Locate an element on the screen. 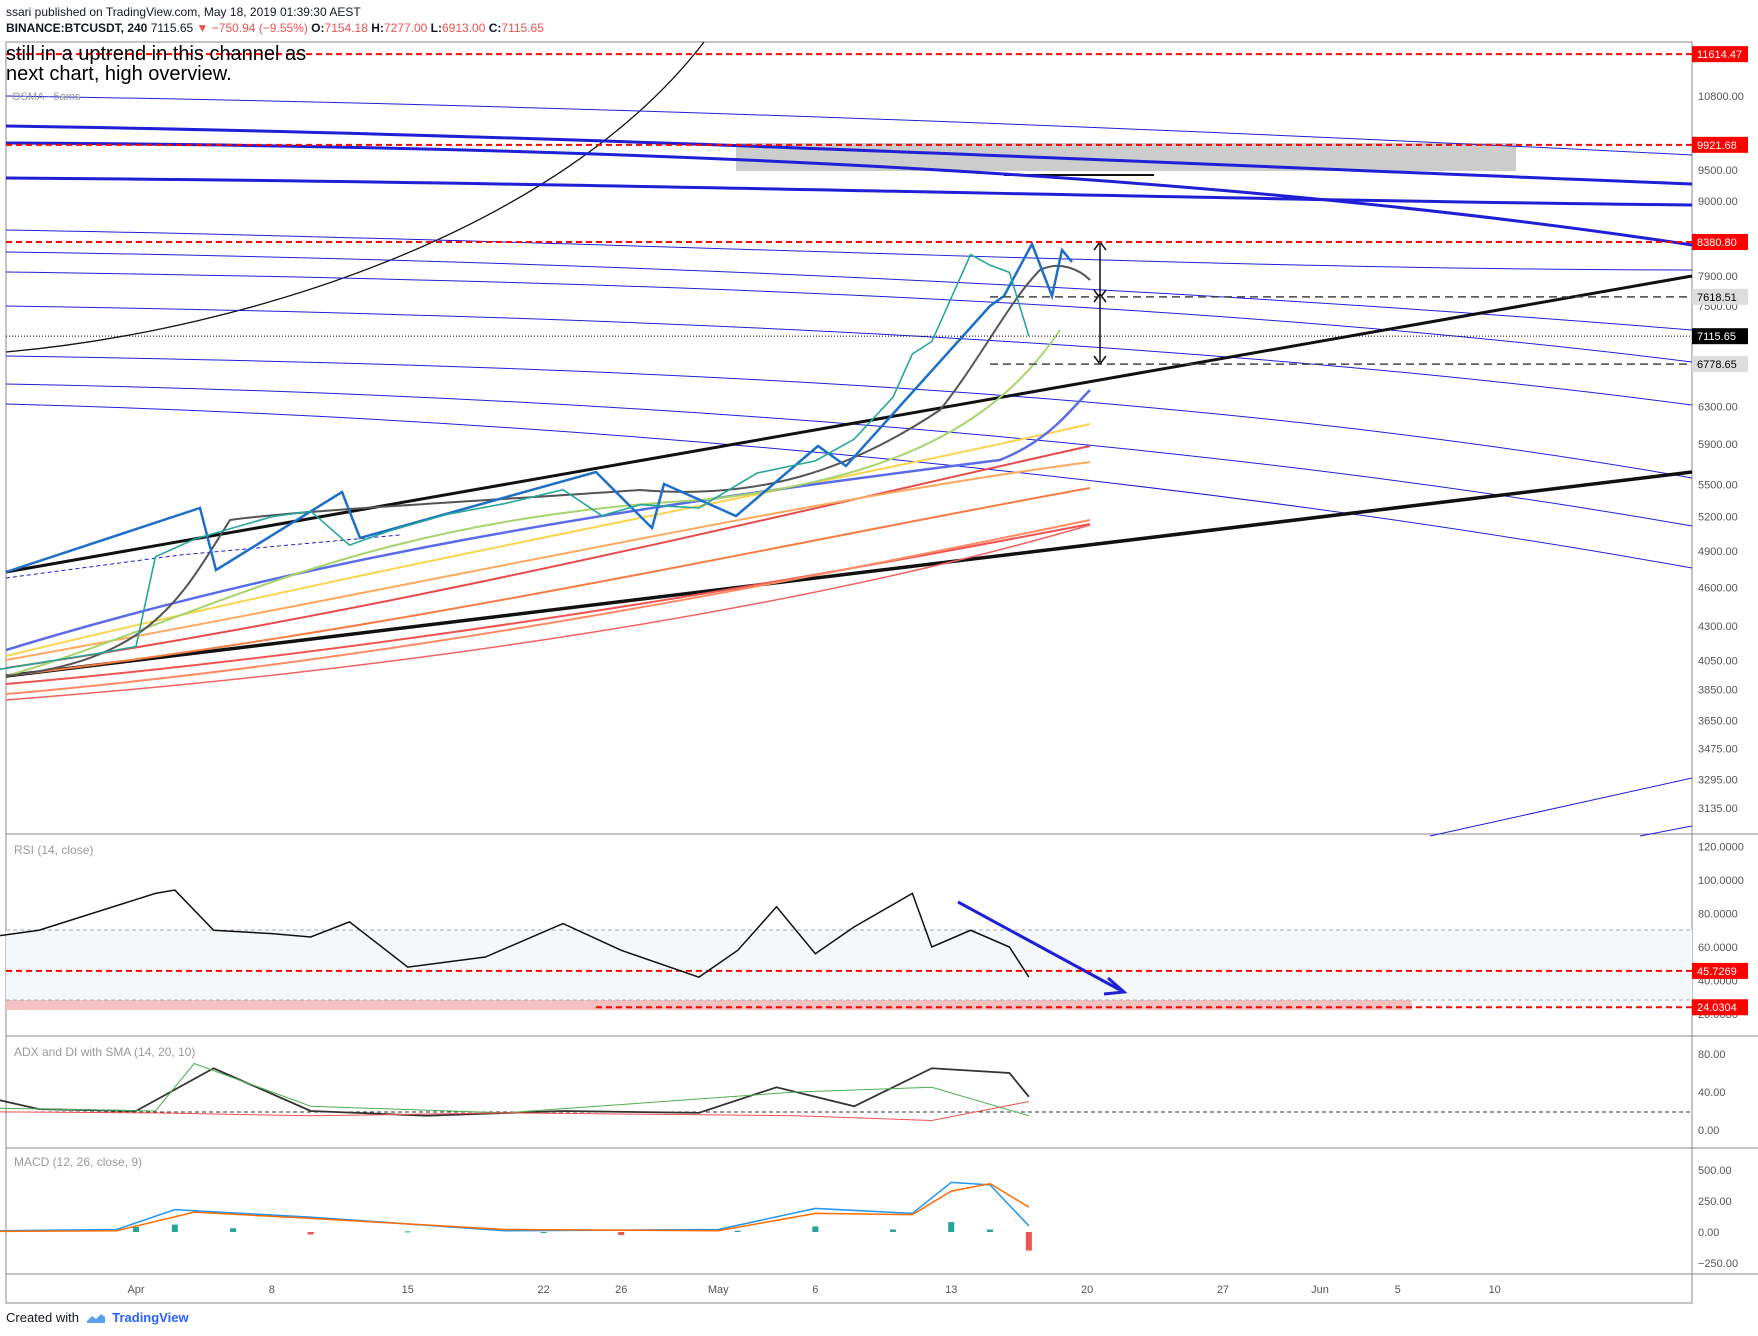 This screenshot has height=1336, width=1758. open-label: O: is located at coordinates (318, 28).